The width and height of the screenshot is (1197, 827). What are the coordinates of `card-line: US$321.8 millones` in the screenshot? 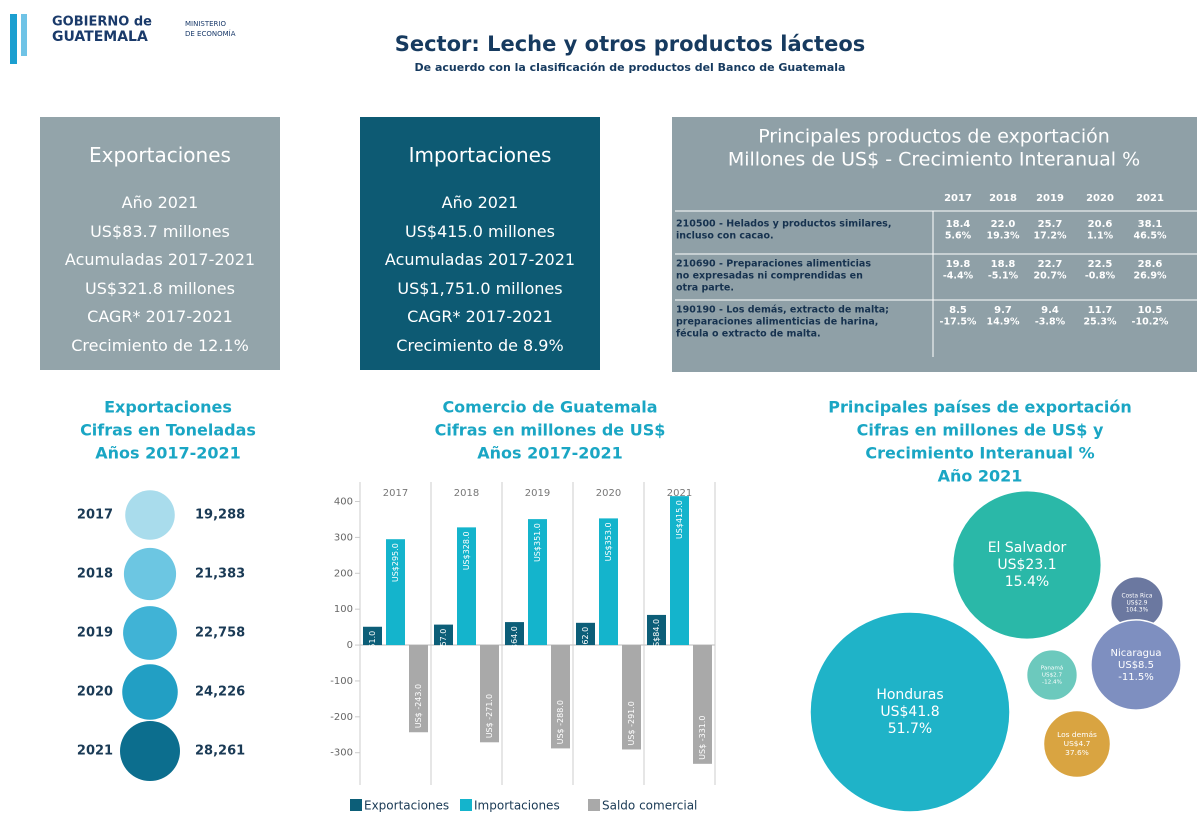 It's located at (160, 288).